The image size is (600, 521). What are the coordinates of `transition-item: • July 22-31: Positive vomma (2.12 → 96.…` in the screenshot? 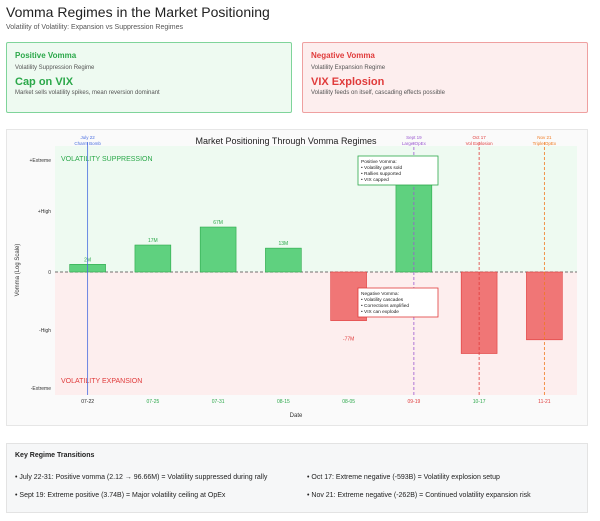 It's located at (141, 477).